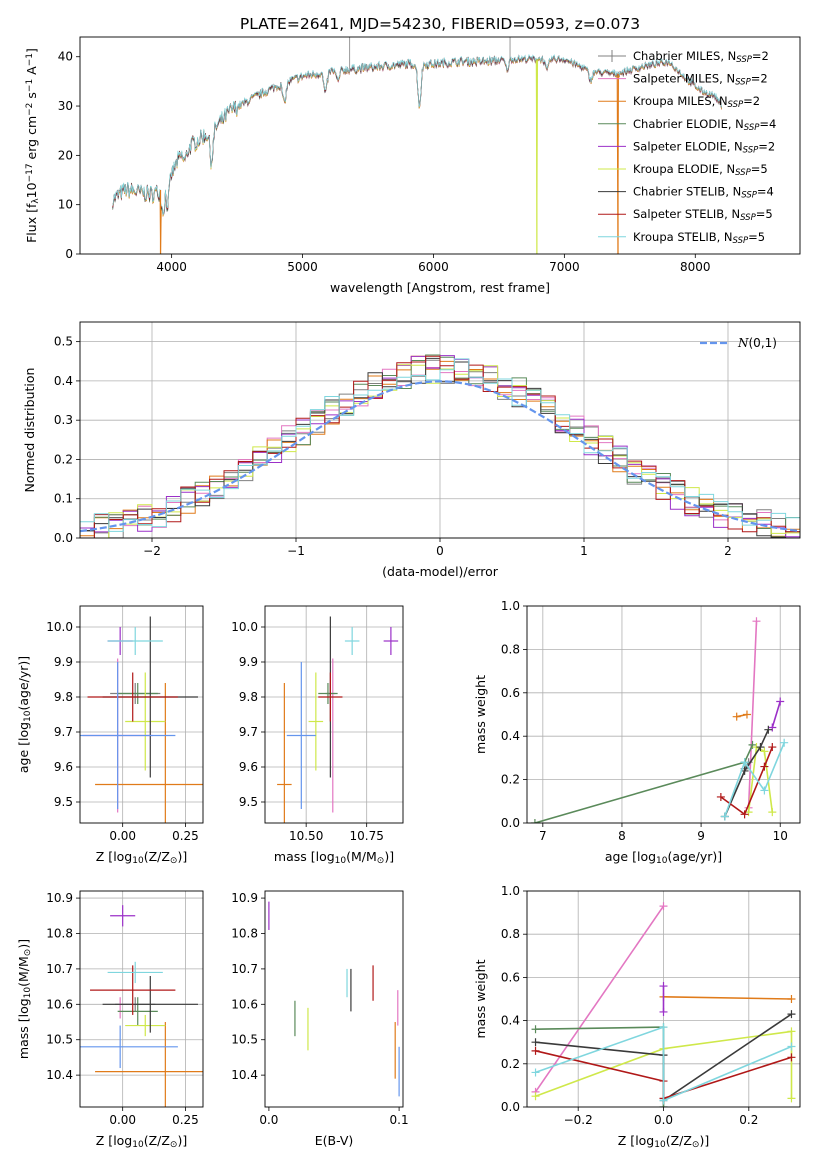 The height and width of the screenshot is (1170, 819). I want to click on y-tick-label: 0.8, so click(510, 934).